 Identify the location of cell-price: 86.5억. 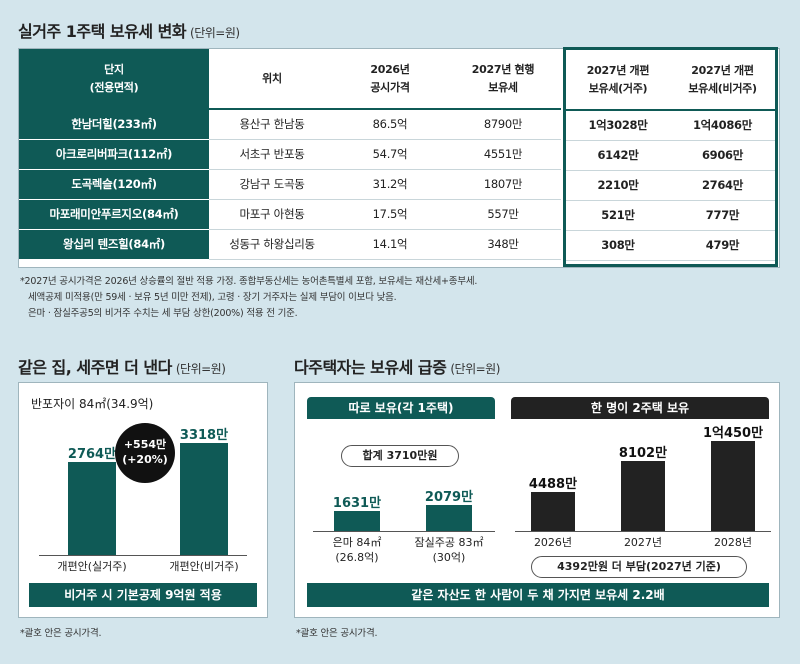
(390, 124).